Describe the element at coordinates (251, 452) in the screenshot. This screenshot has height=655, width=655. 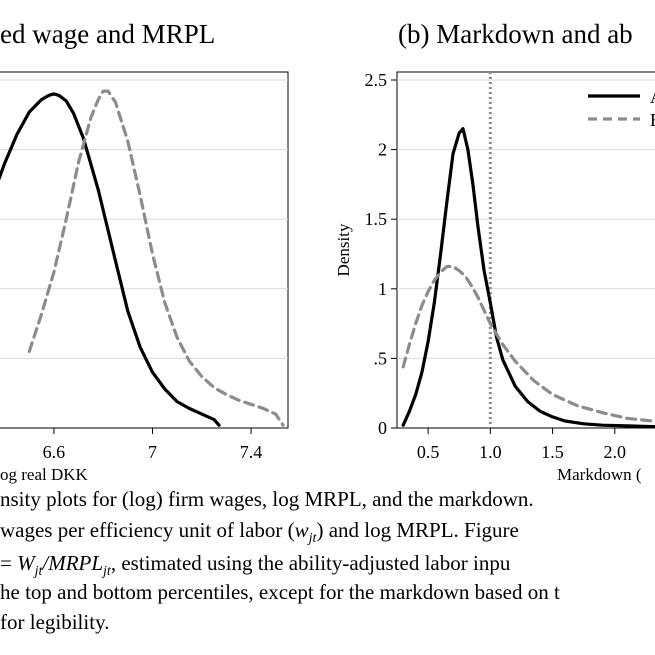
I see `x-tick-label: 7.4` at that location.